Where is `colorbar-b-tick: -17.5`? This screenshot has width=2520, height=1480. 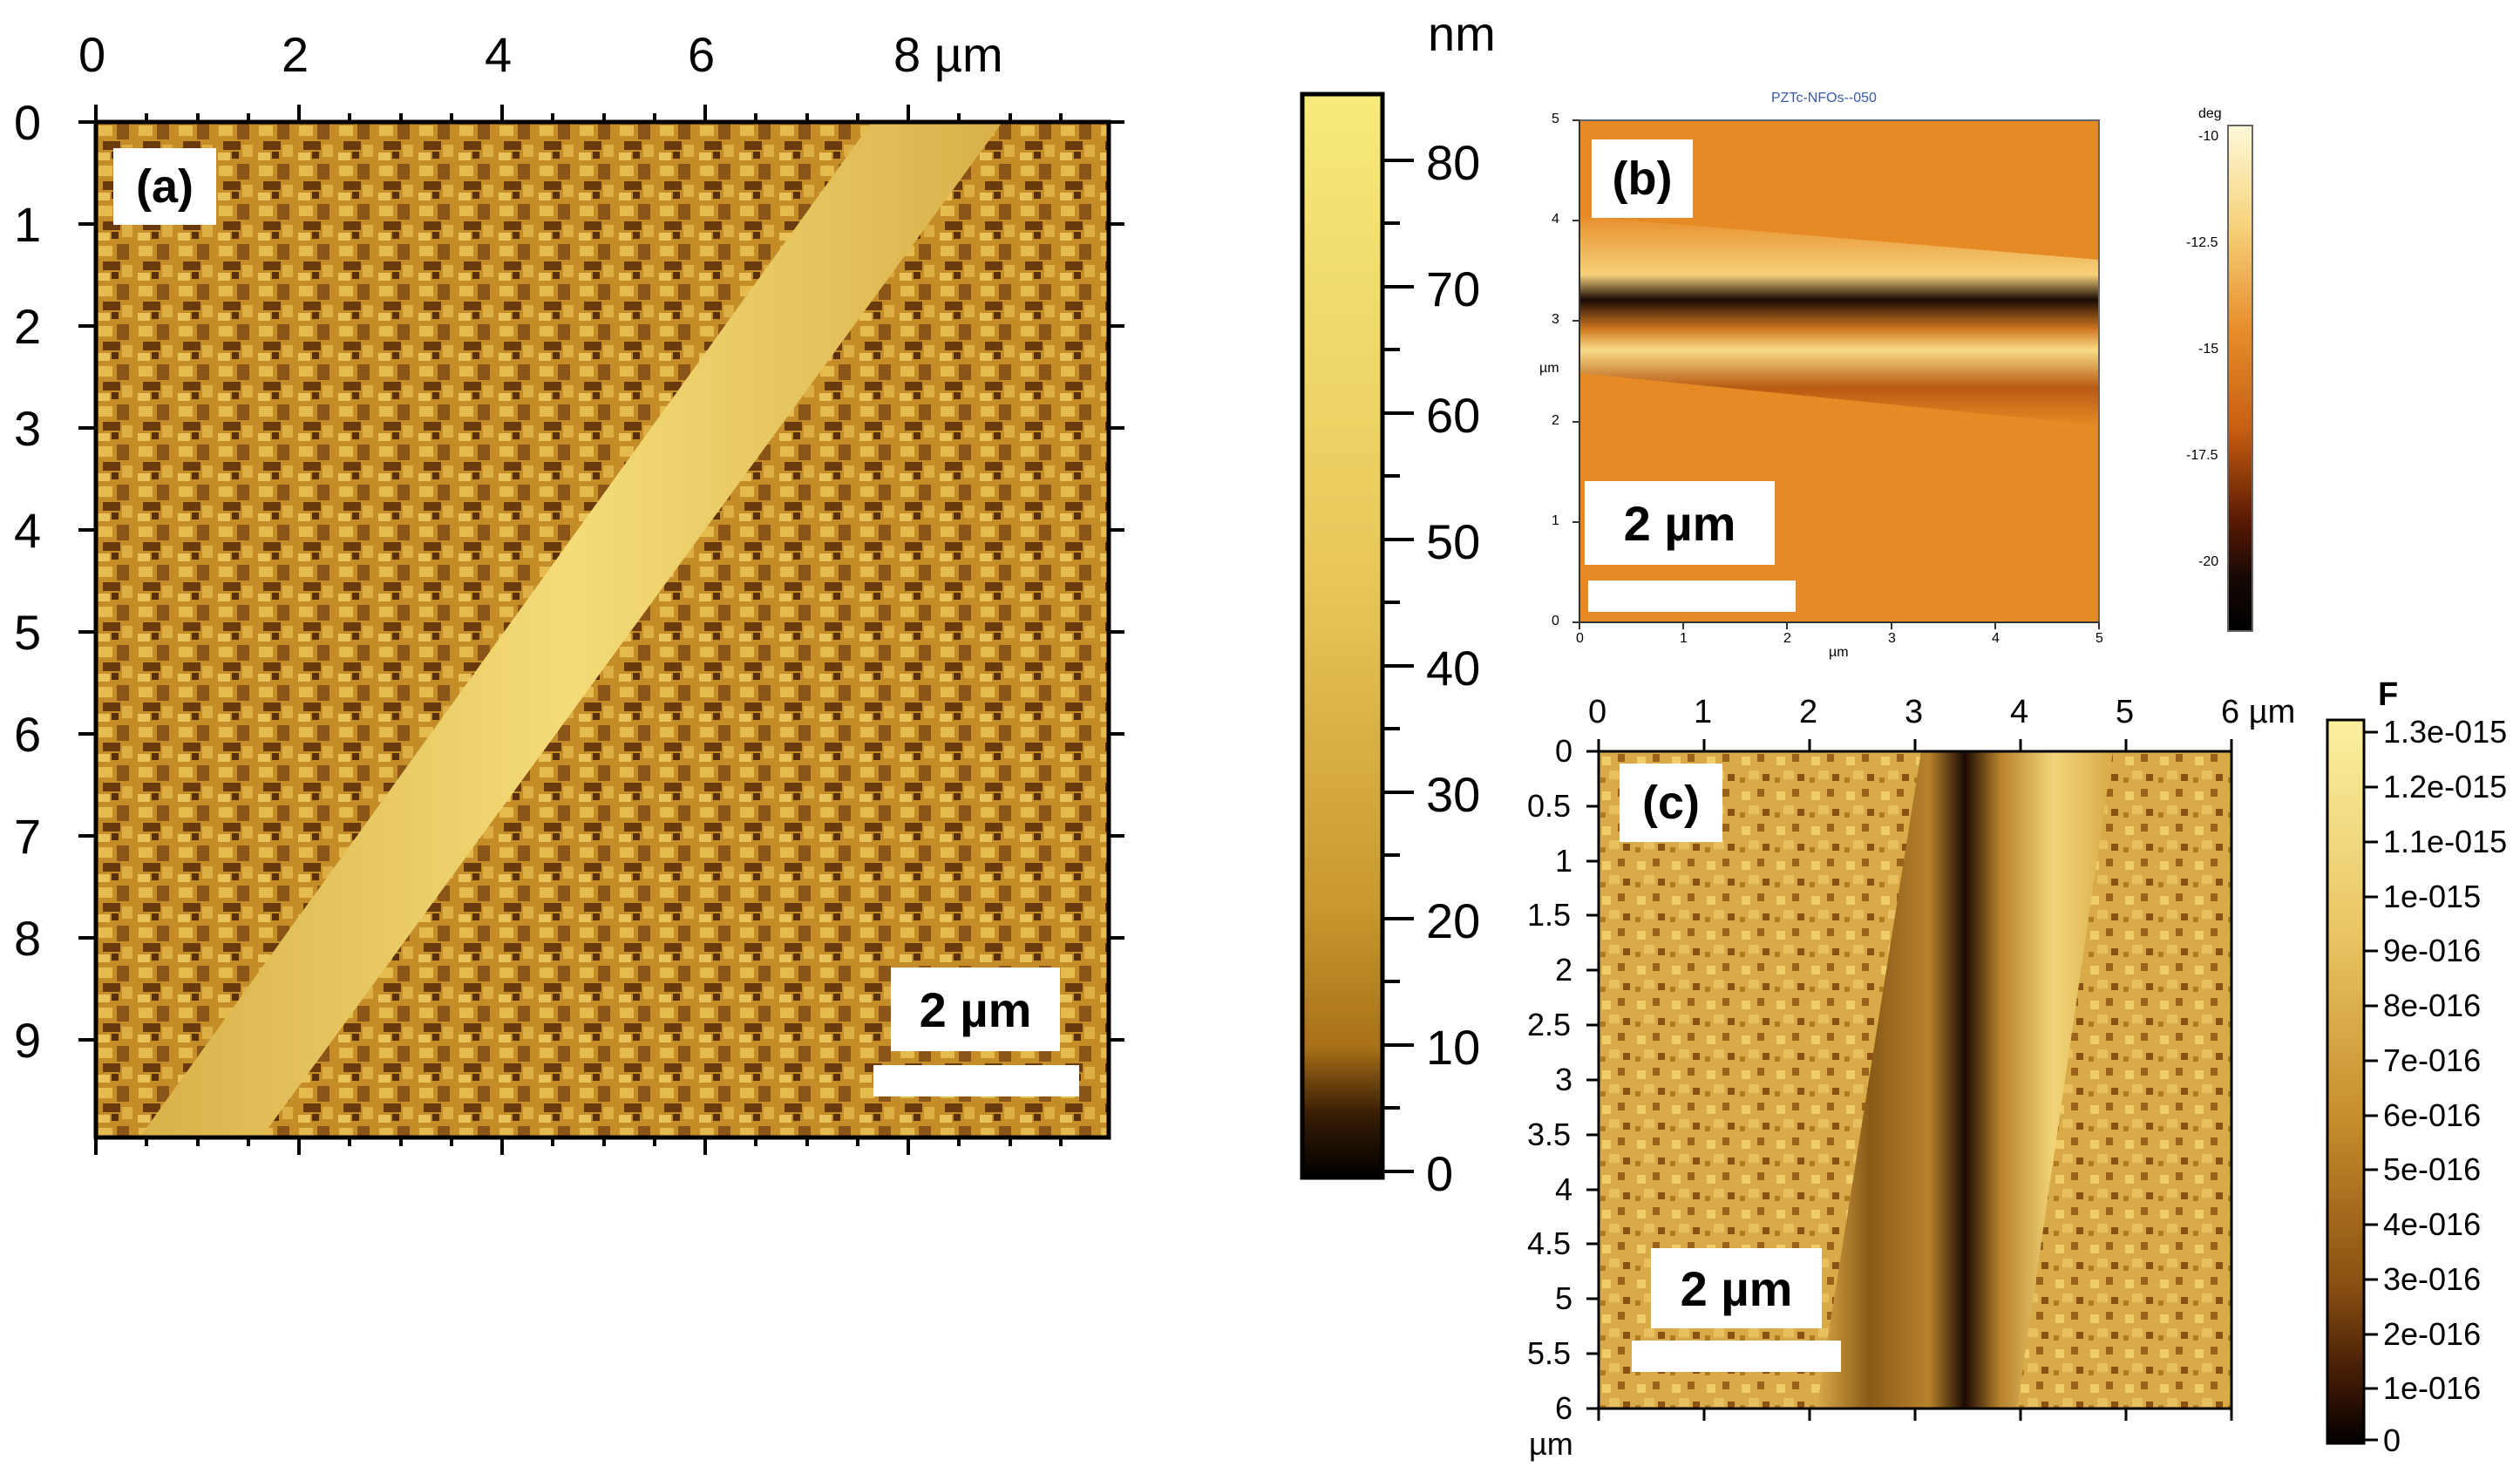 colorbar-b-tick: -17.5 is located at coordinates (2202, 455).